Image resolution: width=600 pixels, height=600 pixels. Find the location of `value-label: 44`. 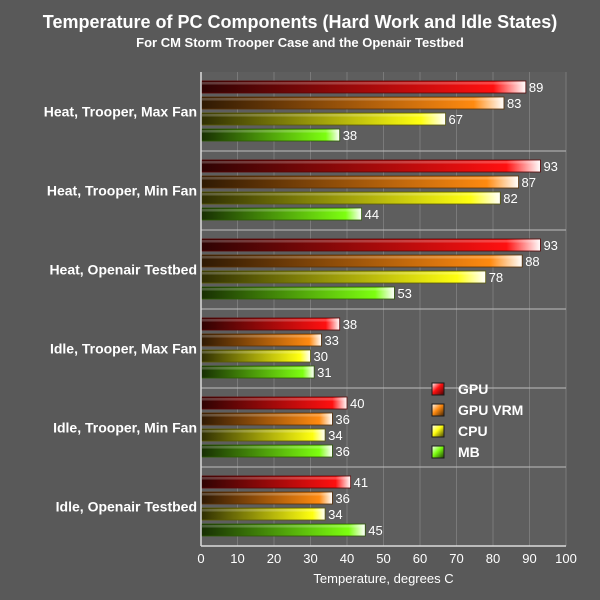

value-label: 44 is located at coordinates (372, 214).